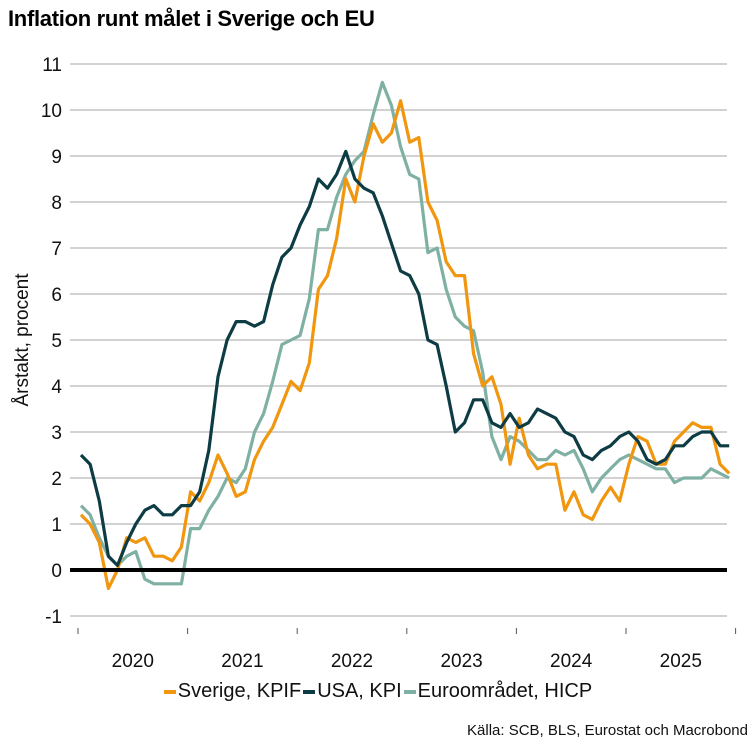 The height and width of the screenshot is (756, 756). I want to click on legend-item-euro: Euroområdet, HICP, so click(498, 691).